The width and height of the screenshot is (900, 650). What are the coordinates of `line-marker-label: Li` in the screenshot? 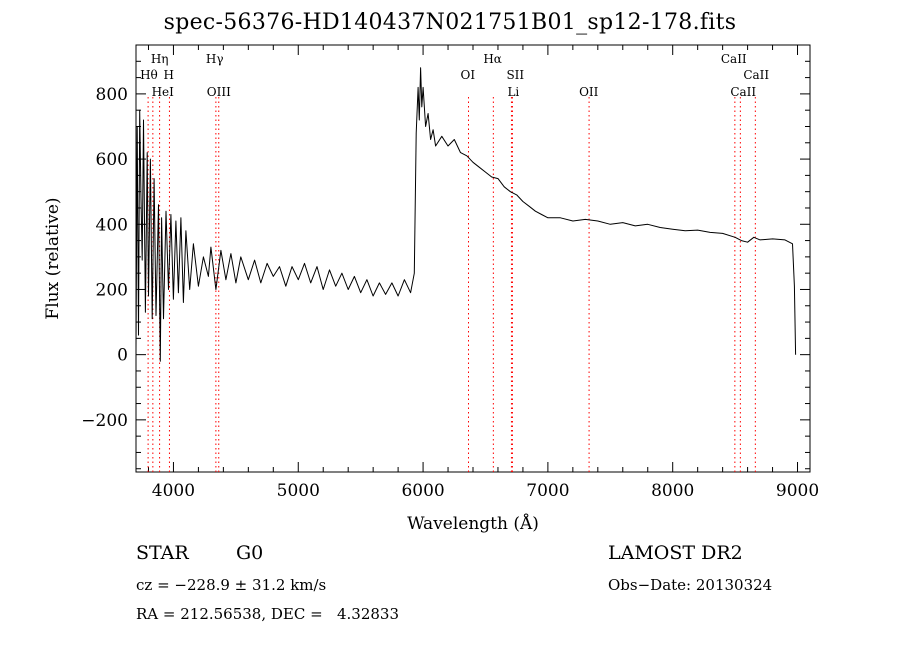 It's located at (513, 92).